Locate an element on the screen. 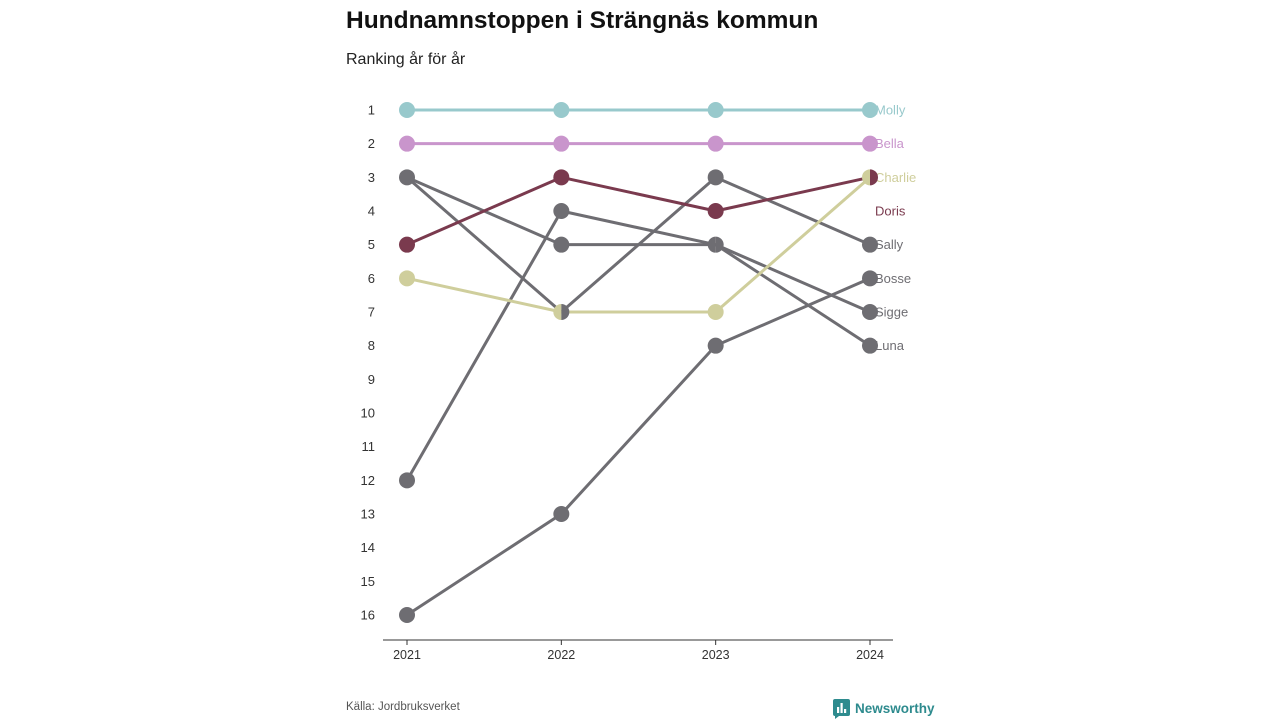 This screenshot has width=1280, height=720. marker-molly-2021 is located at coordinates (407, 110).